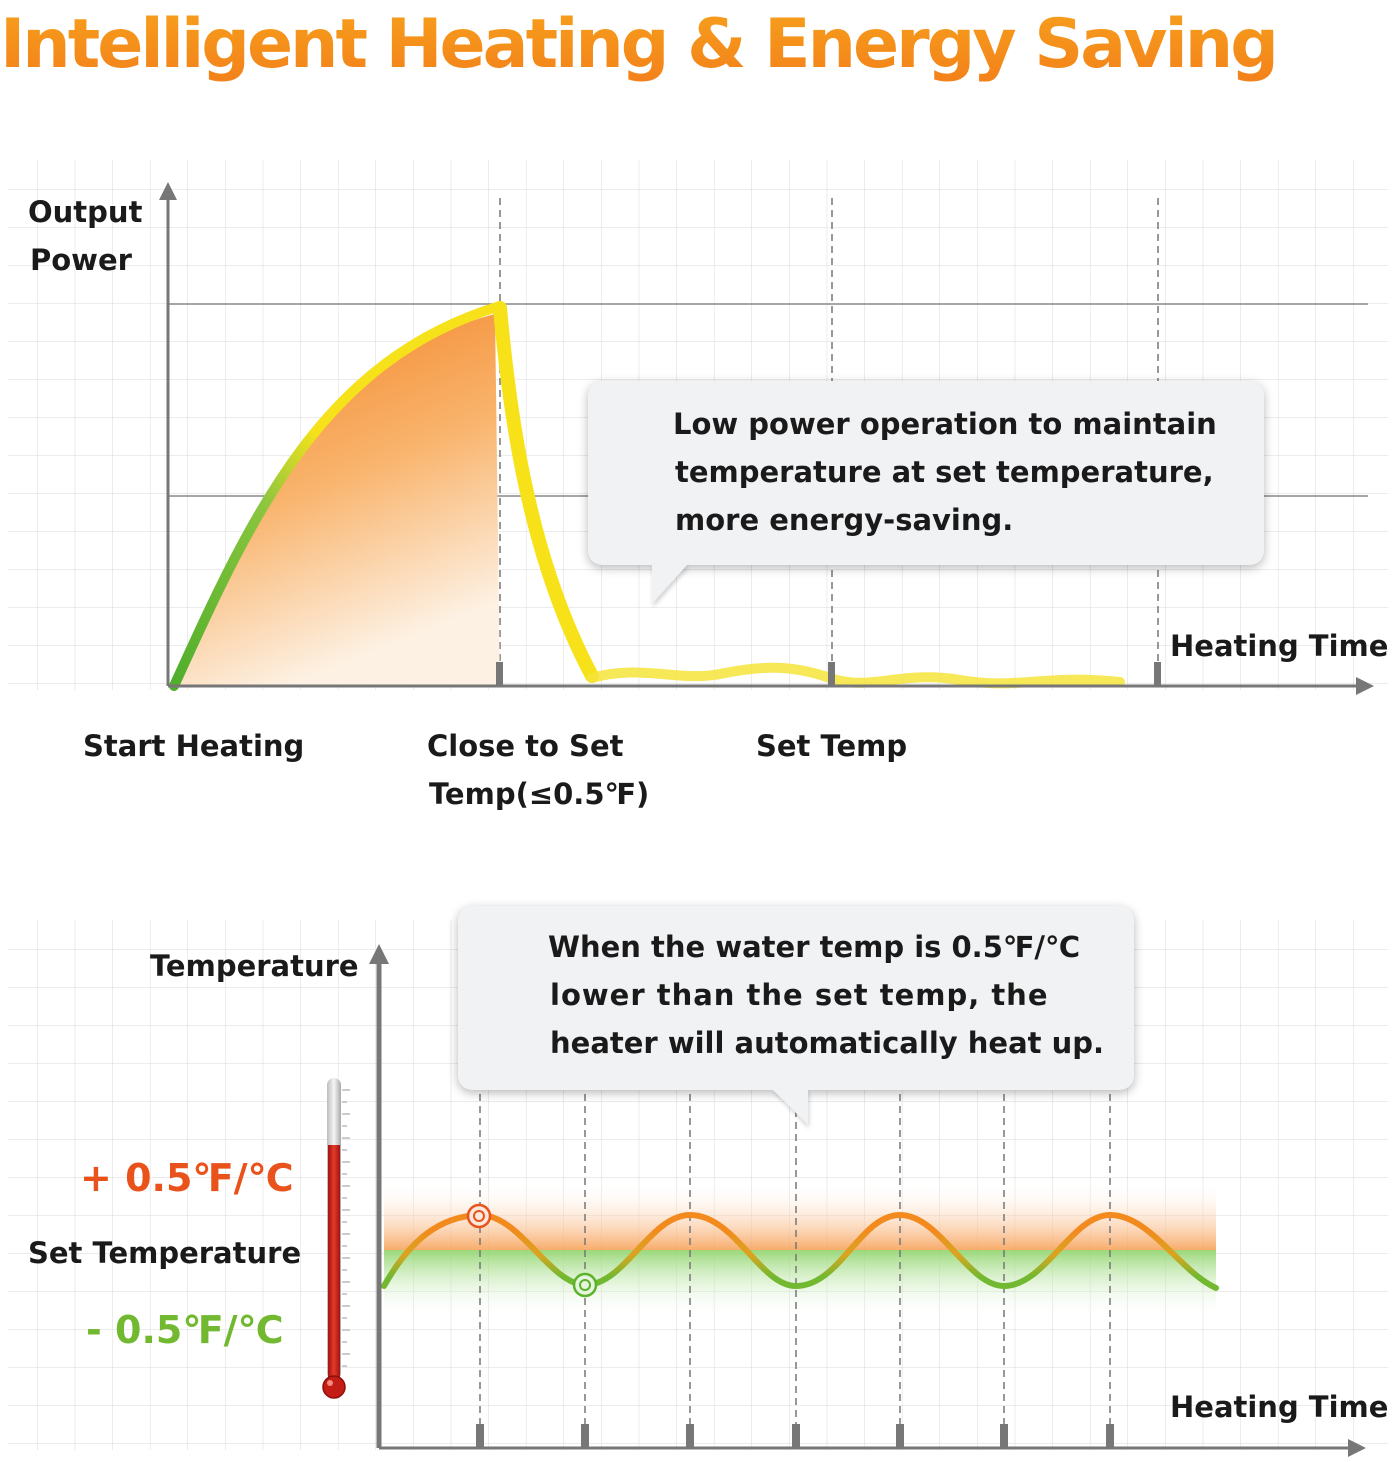 The image size is (1393, 1462). Describe the element at coordinates (539, 794) in the screenshot. I see `stage-close-label-line2: Temp(≤0.5℉)` at that location.